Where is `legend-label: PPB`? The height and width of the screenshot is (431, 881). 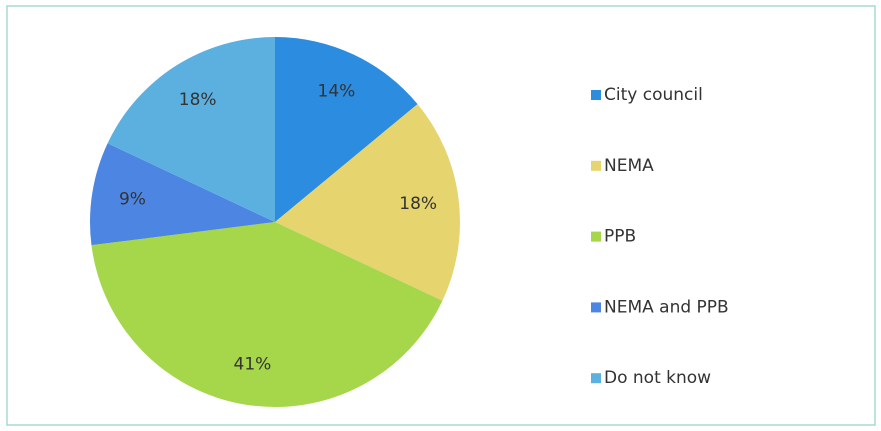
legend-label: PPB is located at coordinates (620, 237).